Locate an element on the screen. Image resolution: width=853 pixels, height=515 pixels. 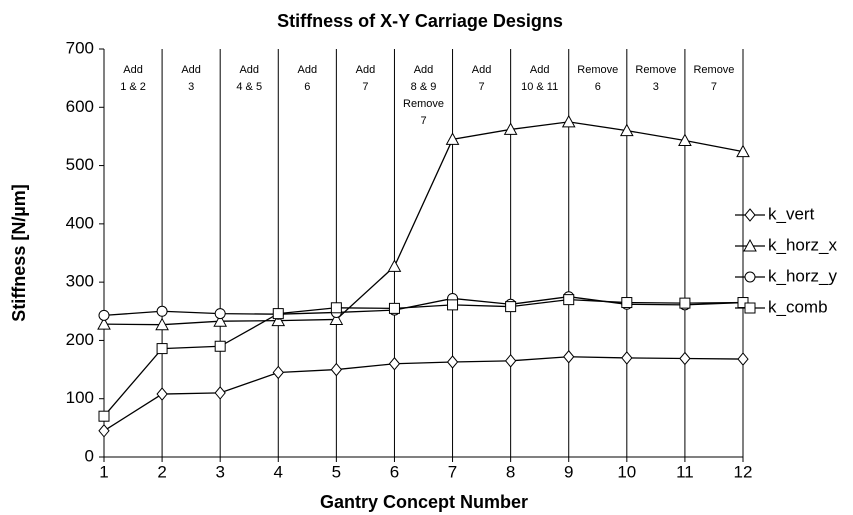
x-tick-label: 7 is located at coordinates (452, 471).